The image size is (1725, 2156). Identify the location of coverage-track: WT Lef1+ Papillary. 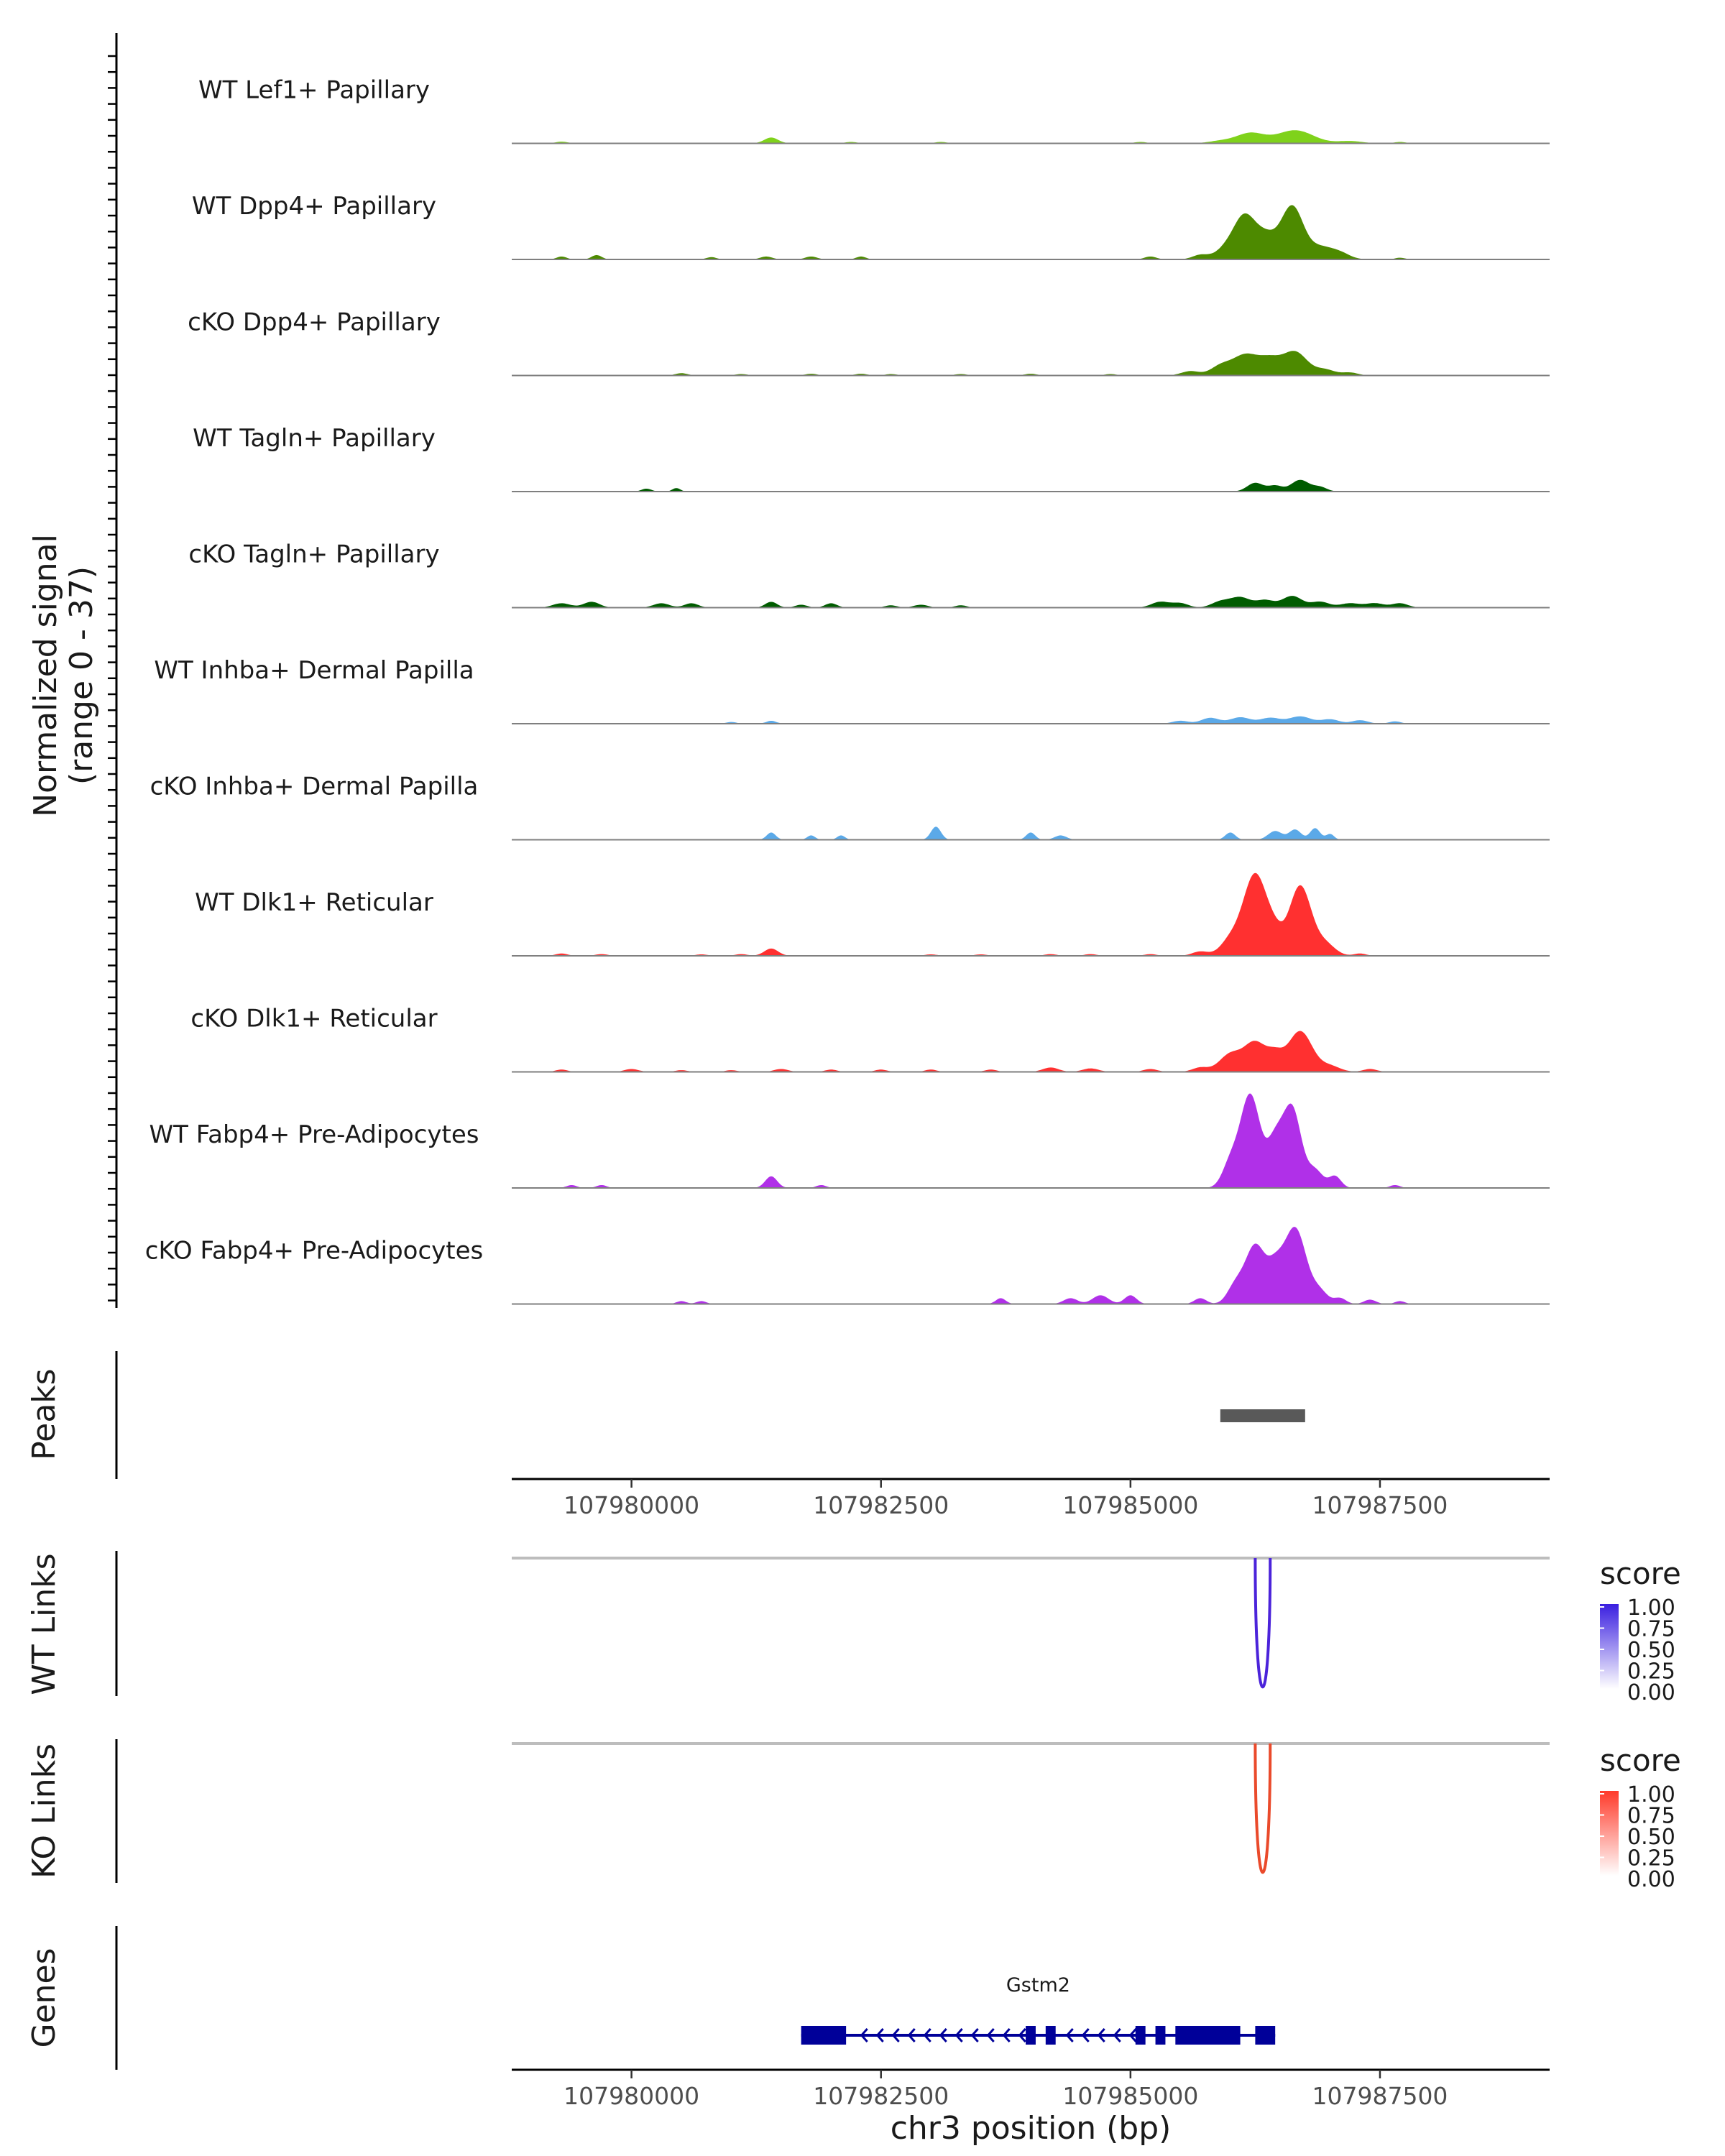
(874, 110).